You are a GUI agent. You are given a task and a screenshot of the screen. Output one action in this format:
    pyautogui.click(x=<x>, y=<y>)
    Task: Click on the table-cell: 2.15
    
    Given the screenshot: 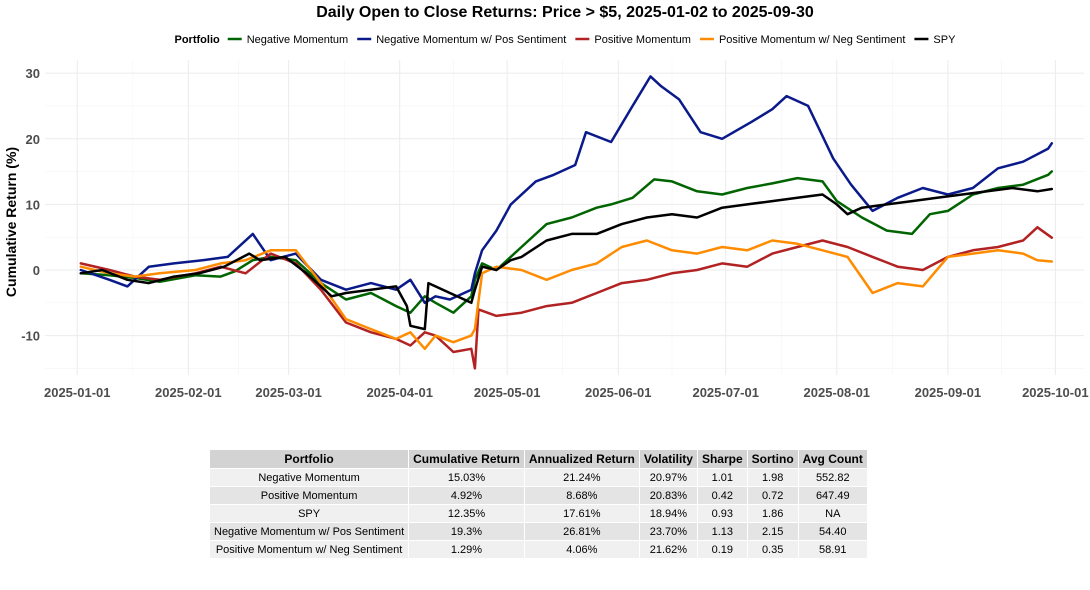 What is the action you would take?
    pyautogui.click(x=772, y=531)
    